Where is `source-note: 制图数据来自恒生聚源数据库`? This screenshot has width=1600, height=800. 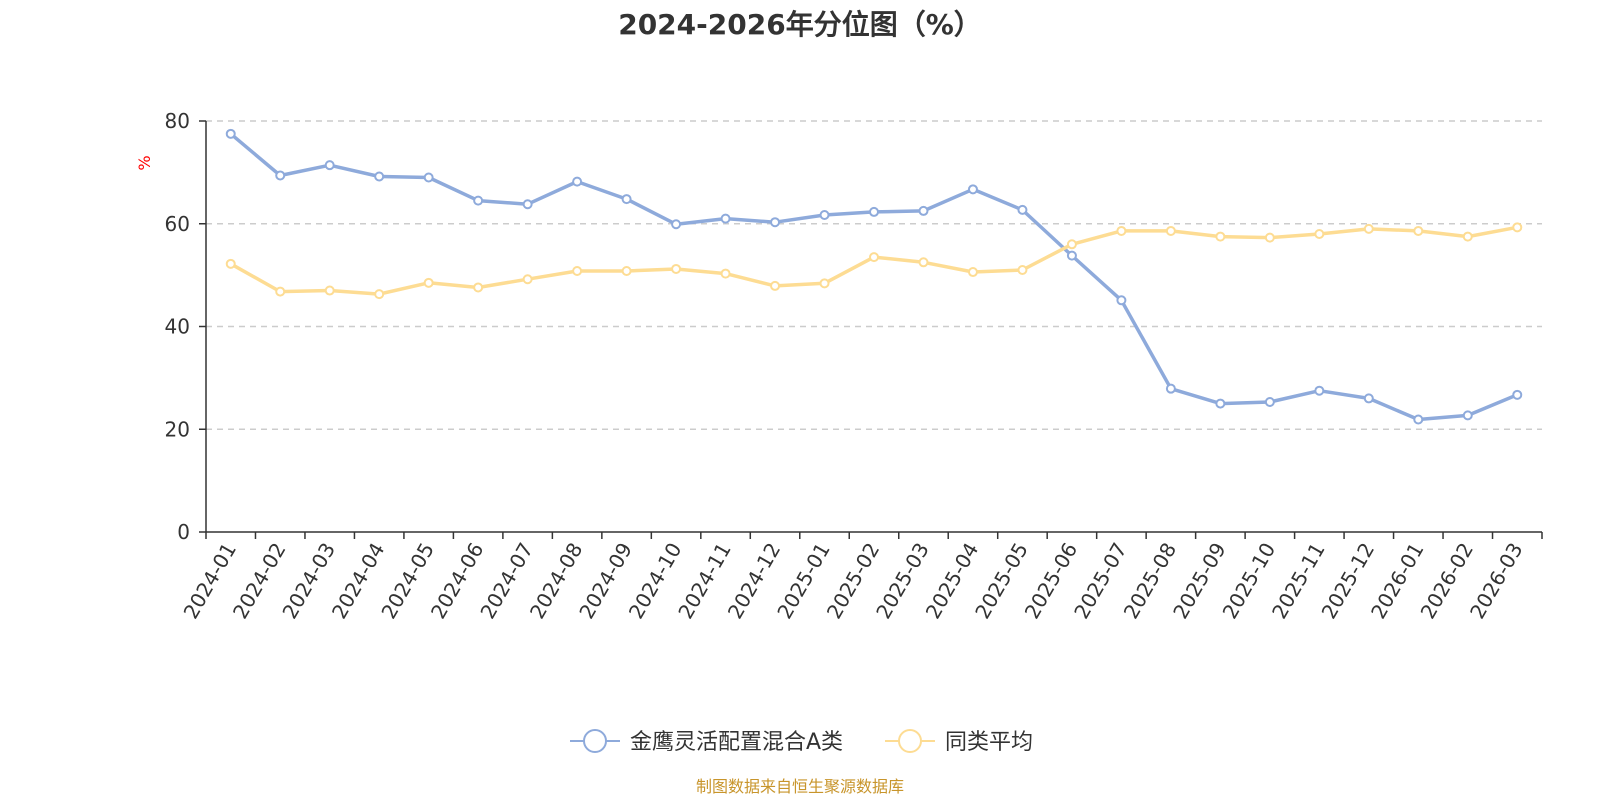 source-note: 制图数据来自恒生聚源数据库 is located at coordinates (800, 786).